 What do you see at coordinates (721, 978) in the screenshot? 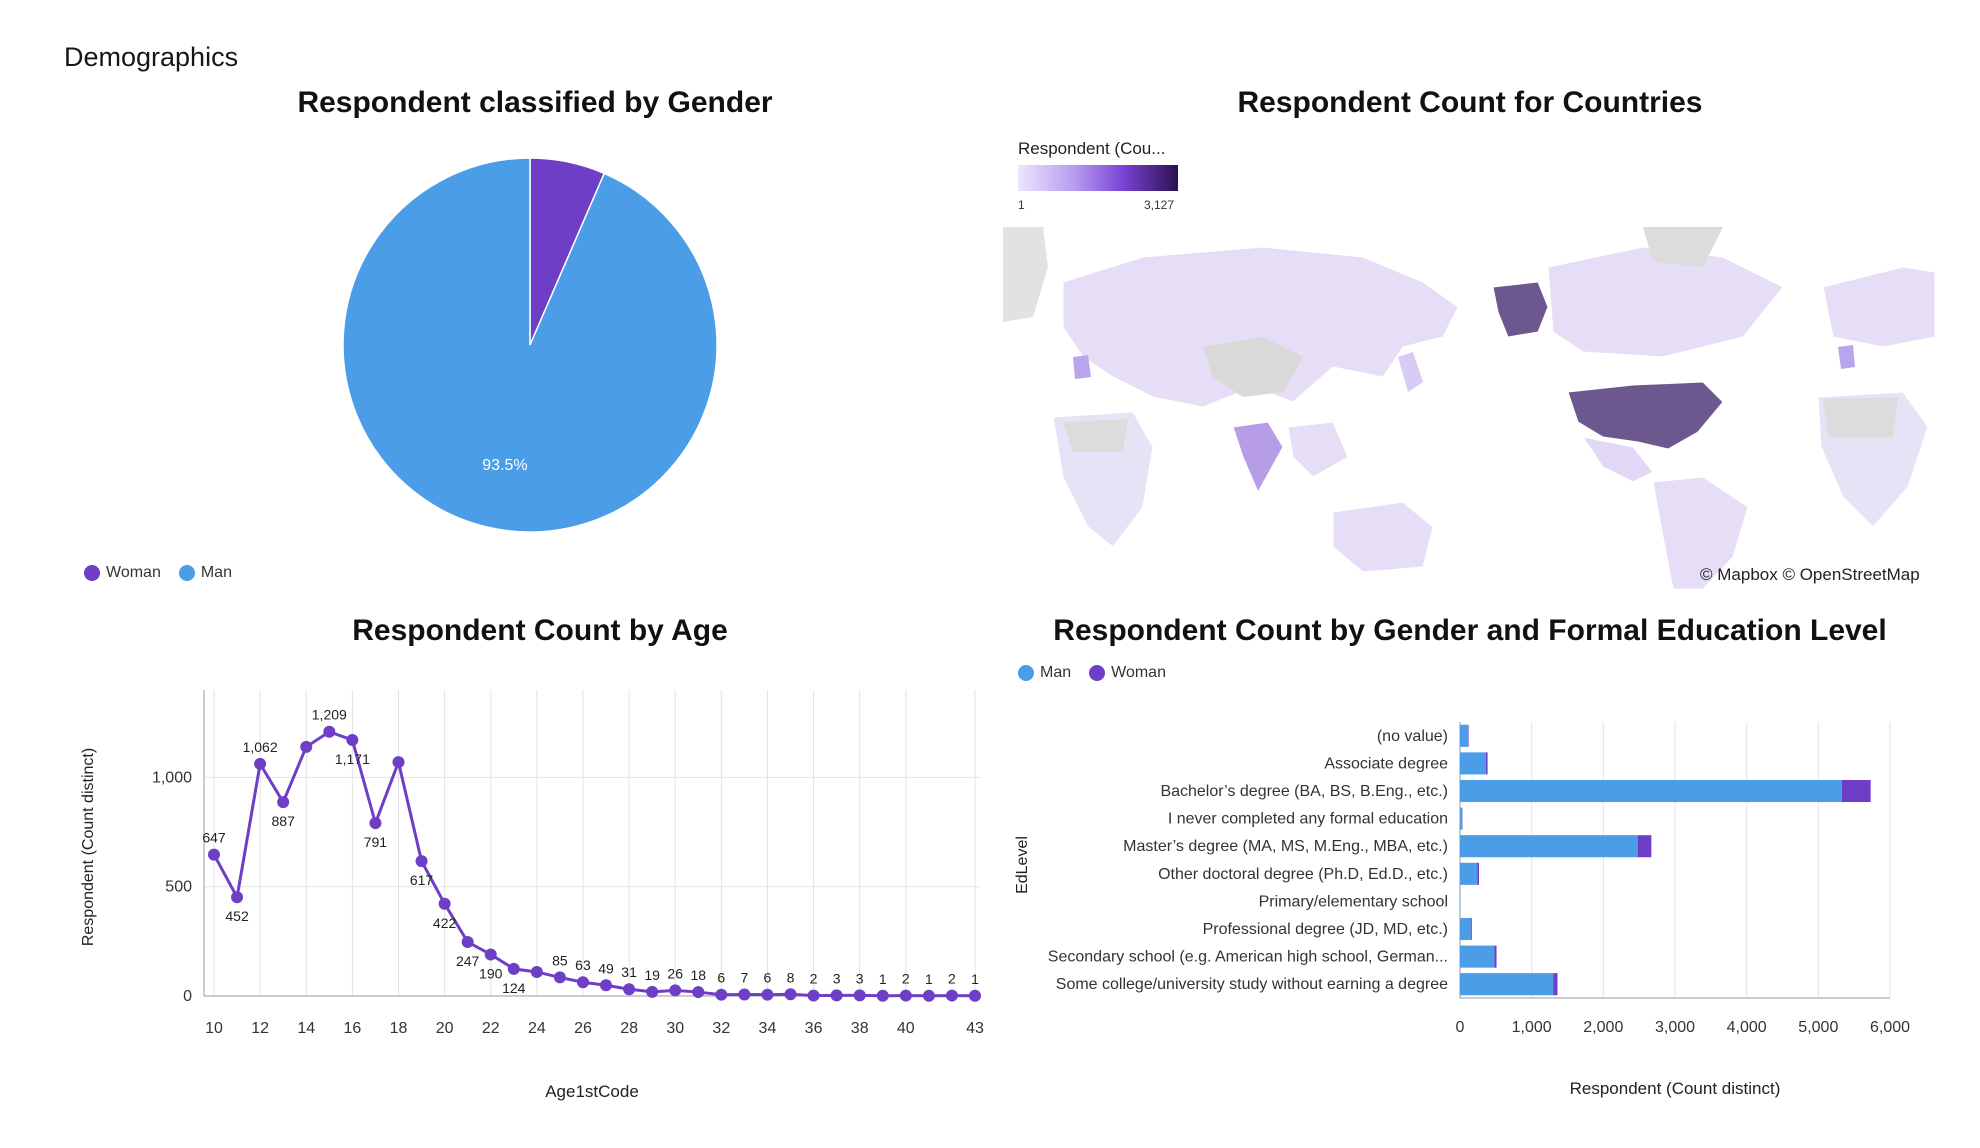
I see `age-point-label: 6` at bounding box center [721, 978].